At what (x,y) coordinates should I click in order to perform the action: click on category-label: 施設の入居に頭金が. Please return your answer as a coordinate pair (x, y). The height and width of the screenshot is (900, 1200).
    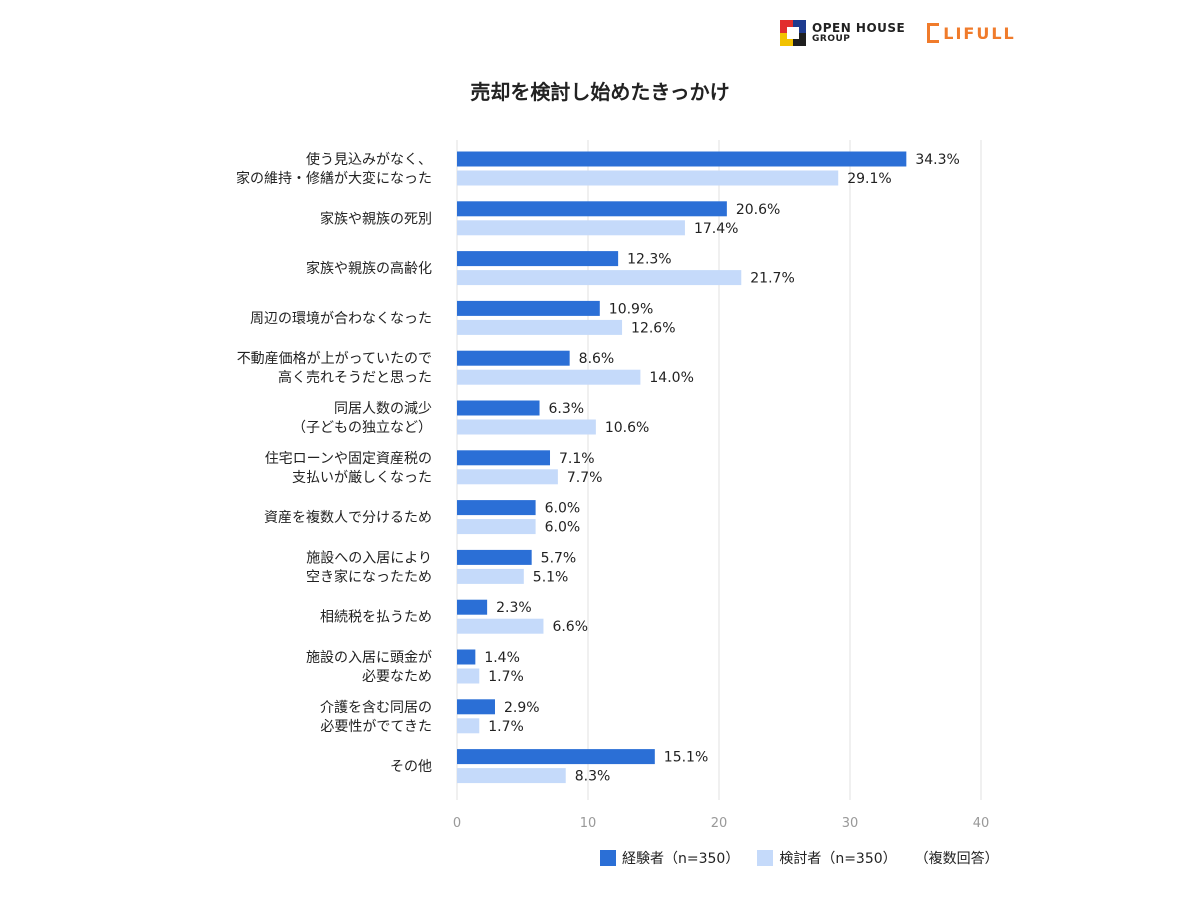
    Looking at the image, I should click on (369, 658).